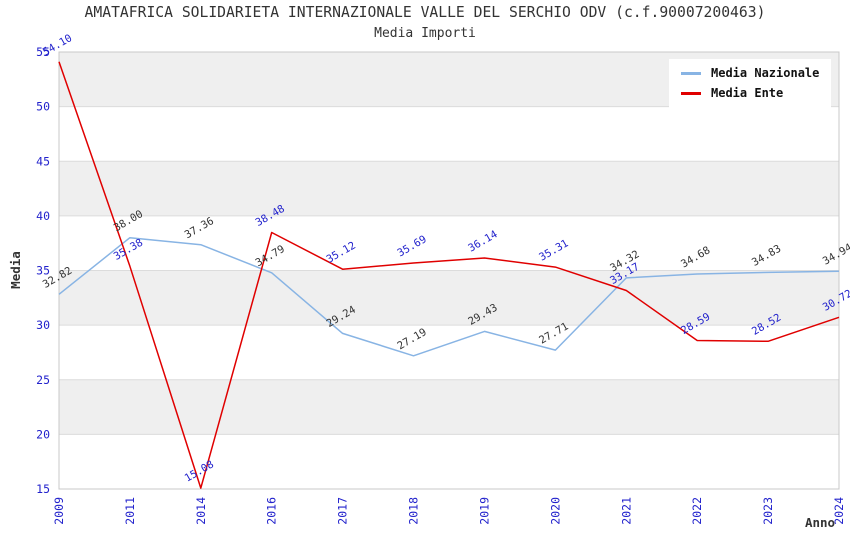 The height and width of the screenshot is (550, 850). Describe the element at coordinates (272, 511) in the screenshot. I see `x-tick-label: 2016` at that location.